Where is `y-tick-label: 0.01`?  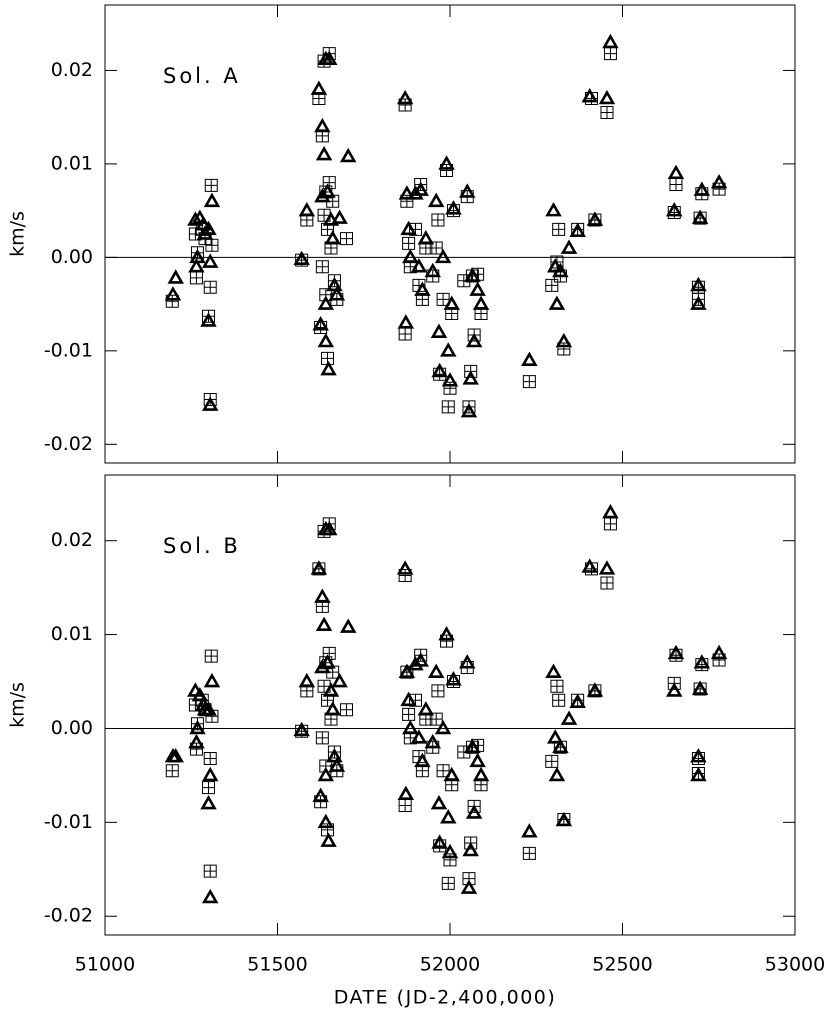 y-tick-label: 0.01 is located at coordinates (72, 163).